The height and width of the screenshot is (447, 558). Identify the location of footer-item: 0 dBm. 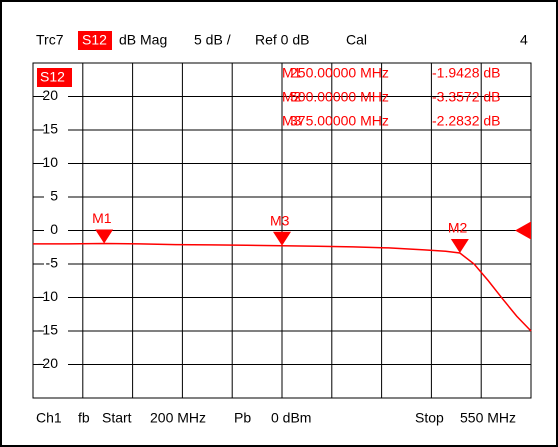
(291, 418).